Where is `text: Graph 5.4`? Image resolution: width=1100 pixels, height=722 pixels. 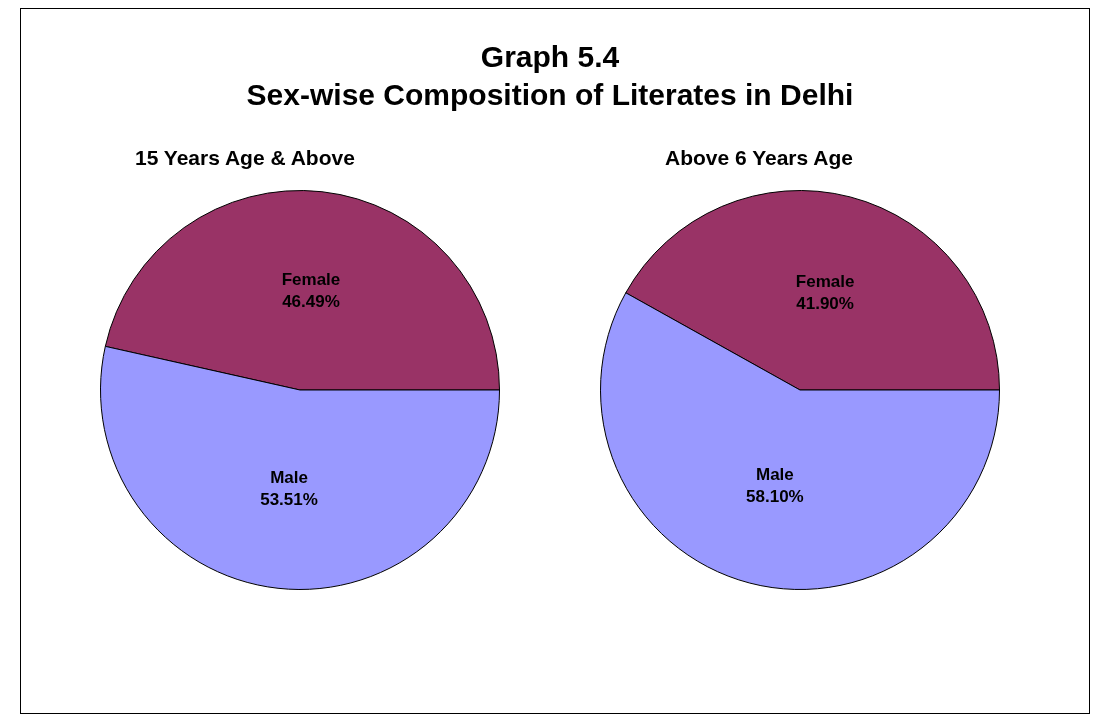
text: Graph 5.4 is located at coordinates (550, 57).